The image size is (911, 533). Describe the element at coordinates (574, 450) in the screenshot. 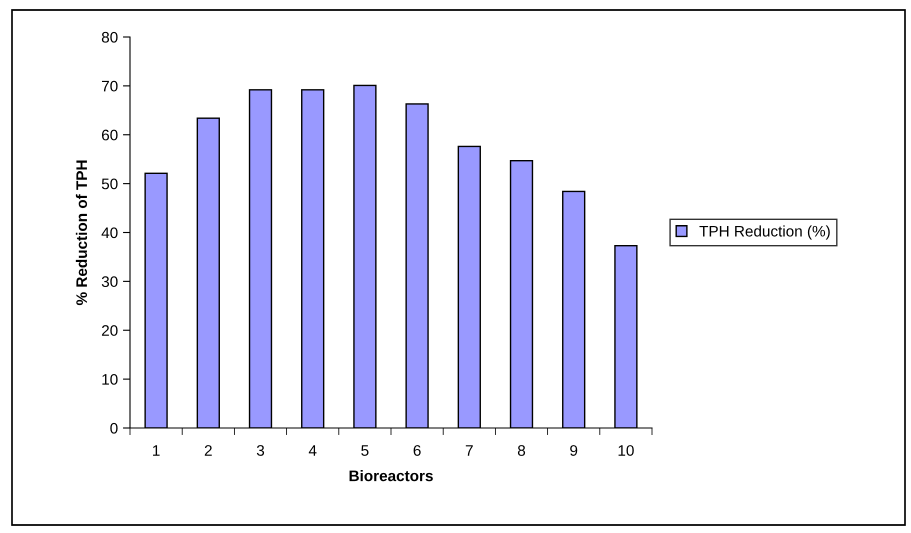

I see `x-tick-label: 9` at that location.